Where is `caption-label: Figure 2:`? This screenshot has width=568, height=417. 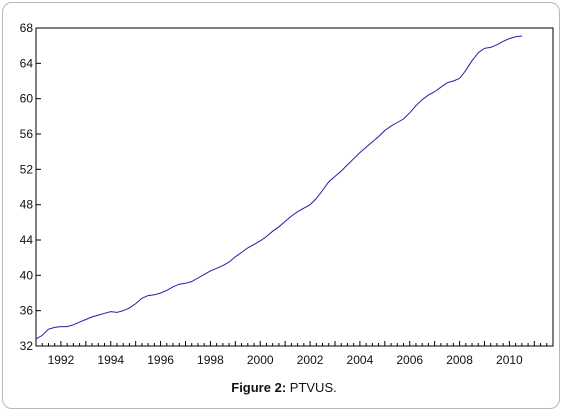 caption-label: Figure 2: is located at coordinates (259, 387).